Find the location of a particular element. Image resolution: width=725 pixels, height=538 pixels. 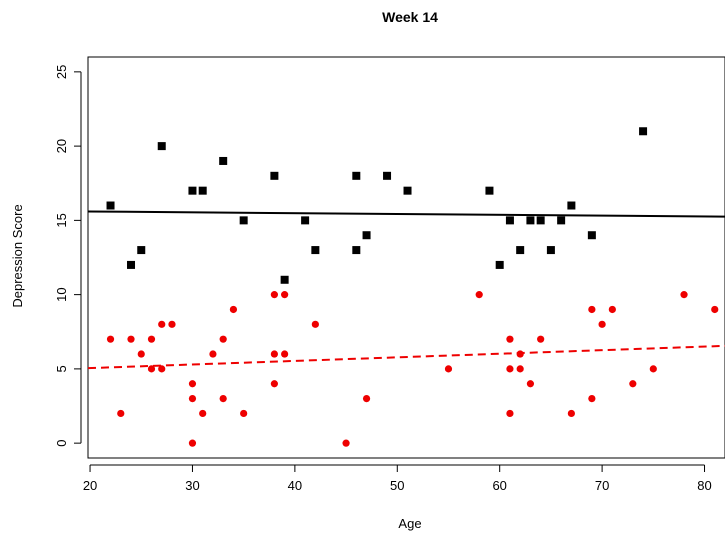

y-axis-label: Depression Score is located at coordinates (17, 255).